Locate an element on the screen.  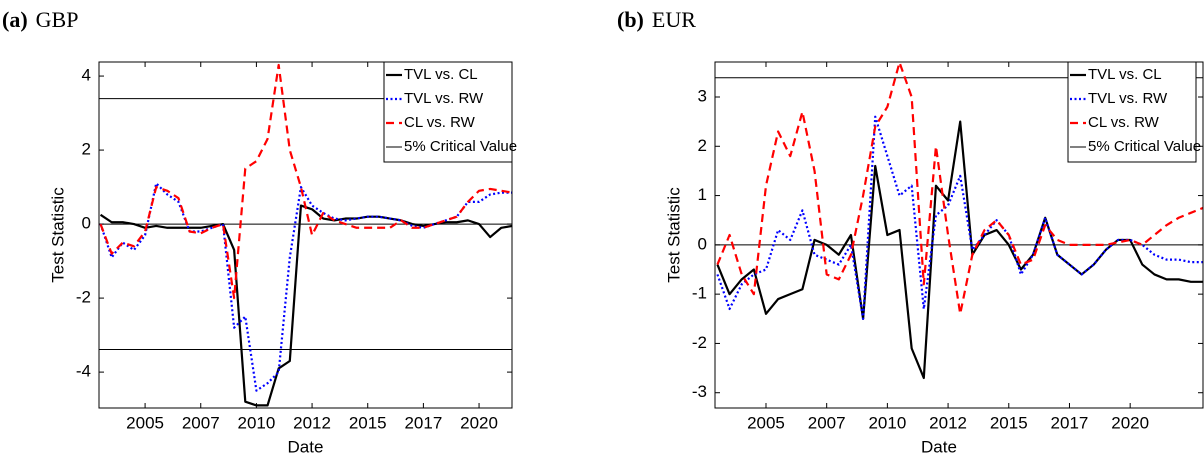
panel-title: (a) GBP is located at coordinates (40, 19).